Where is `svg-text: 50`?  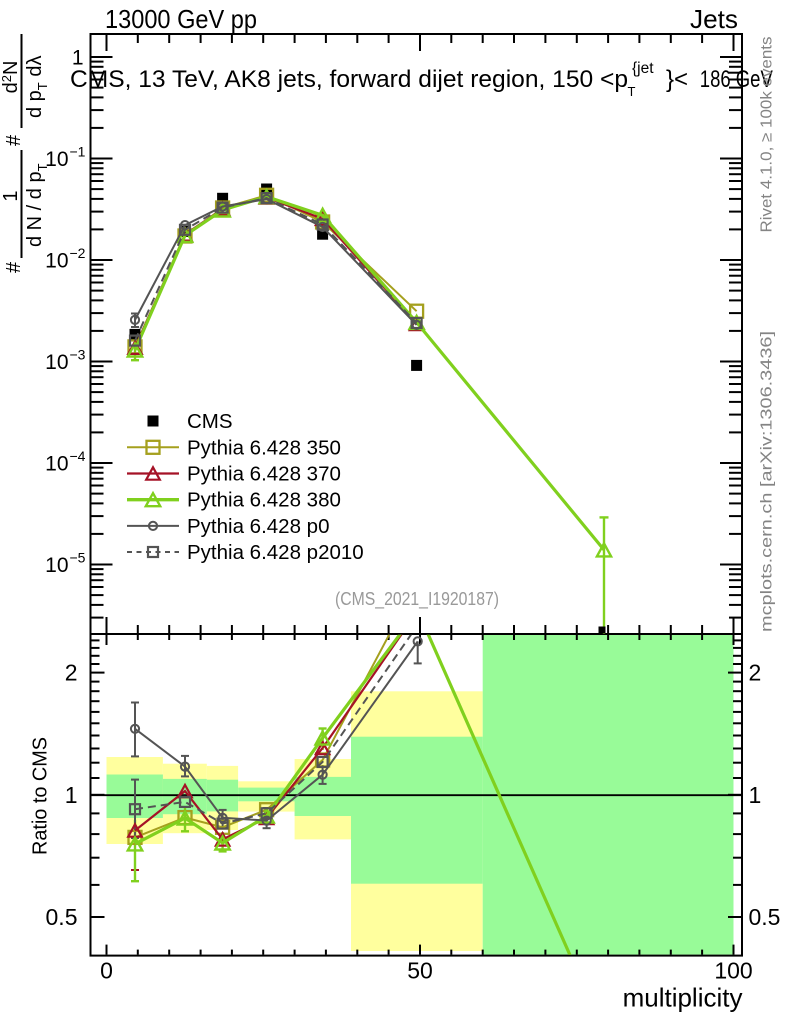 svg-text: 50 is located at coordinates (420, 971).